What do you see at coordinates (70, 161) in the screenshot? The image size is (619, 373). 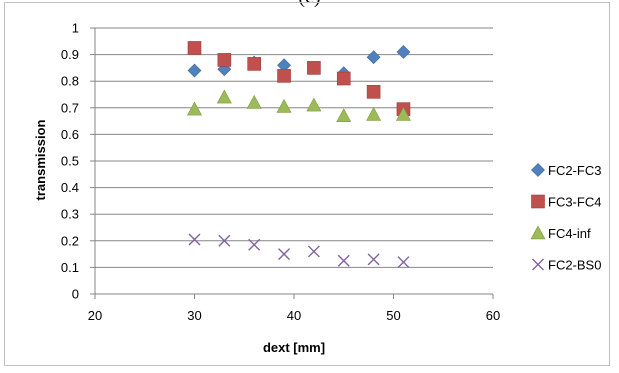 I see `y-tick-label: 0.5` at bounding box center [70, 161].